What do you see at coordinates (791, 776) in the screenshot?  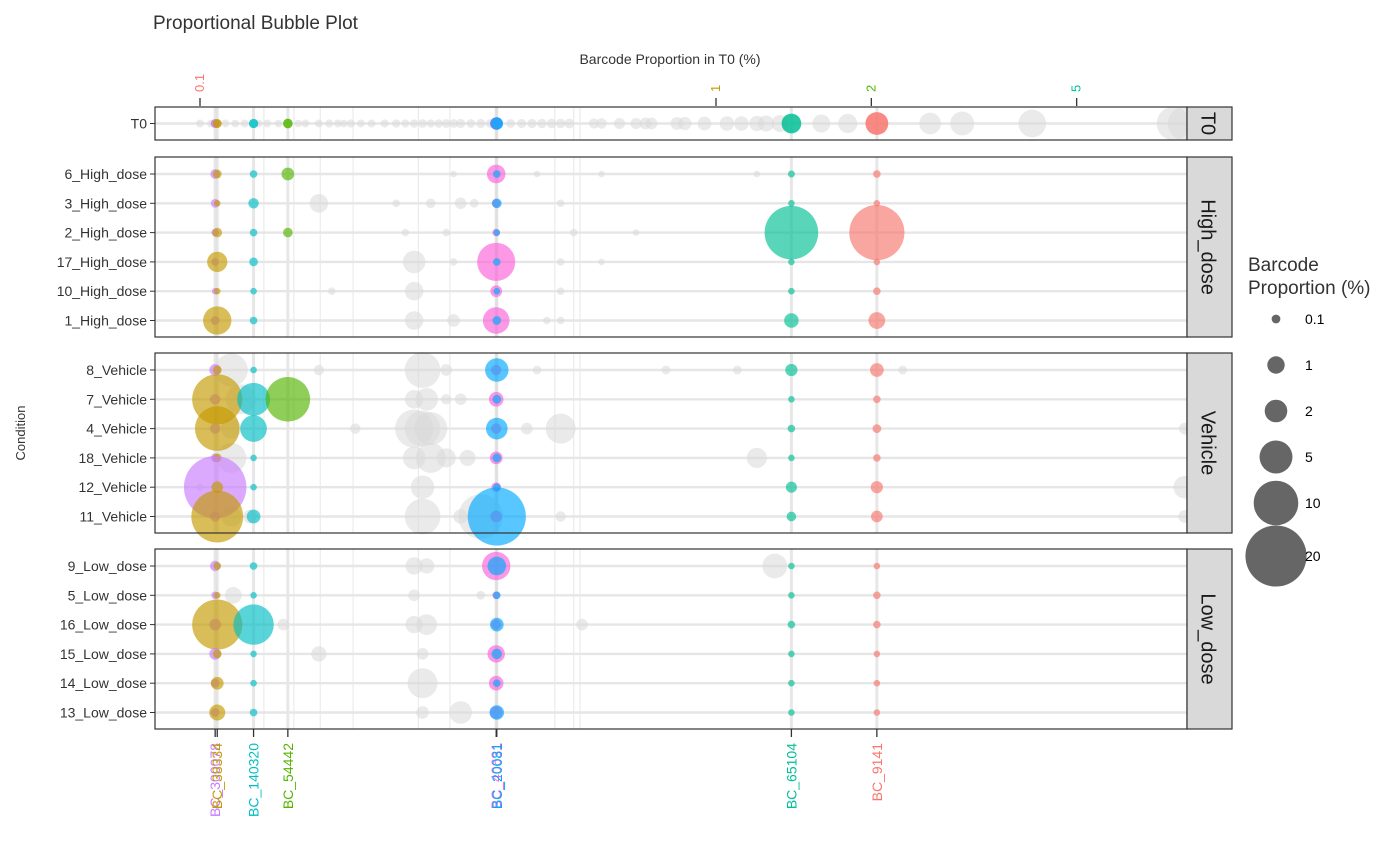 I see `barcode-label: BC_65104` at bounding box center [791, 776].